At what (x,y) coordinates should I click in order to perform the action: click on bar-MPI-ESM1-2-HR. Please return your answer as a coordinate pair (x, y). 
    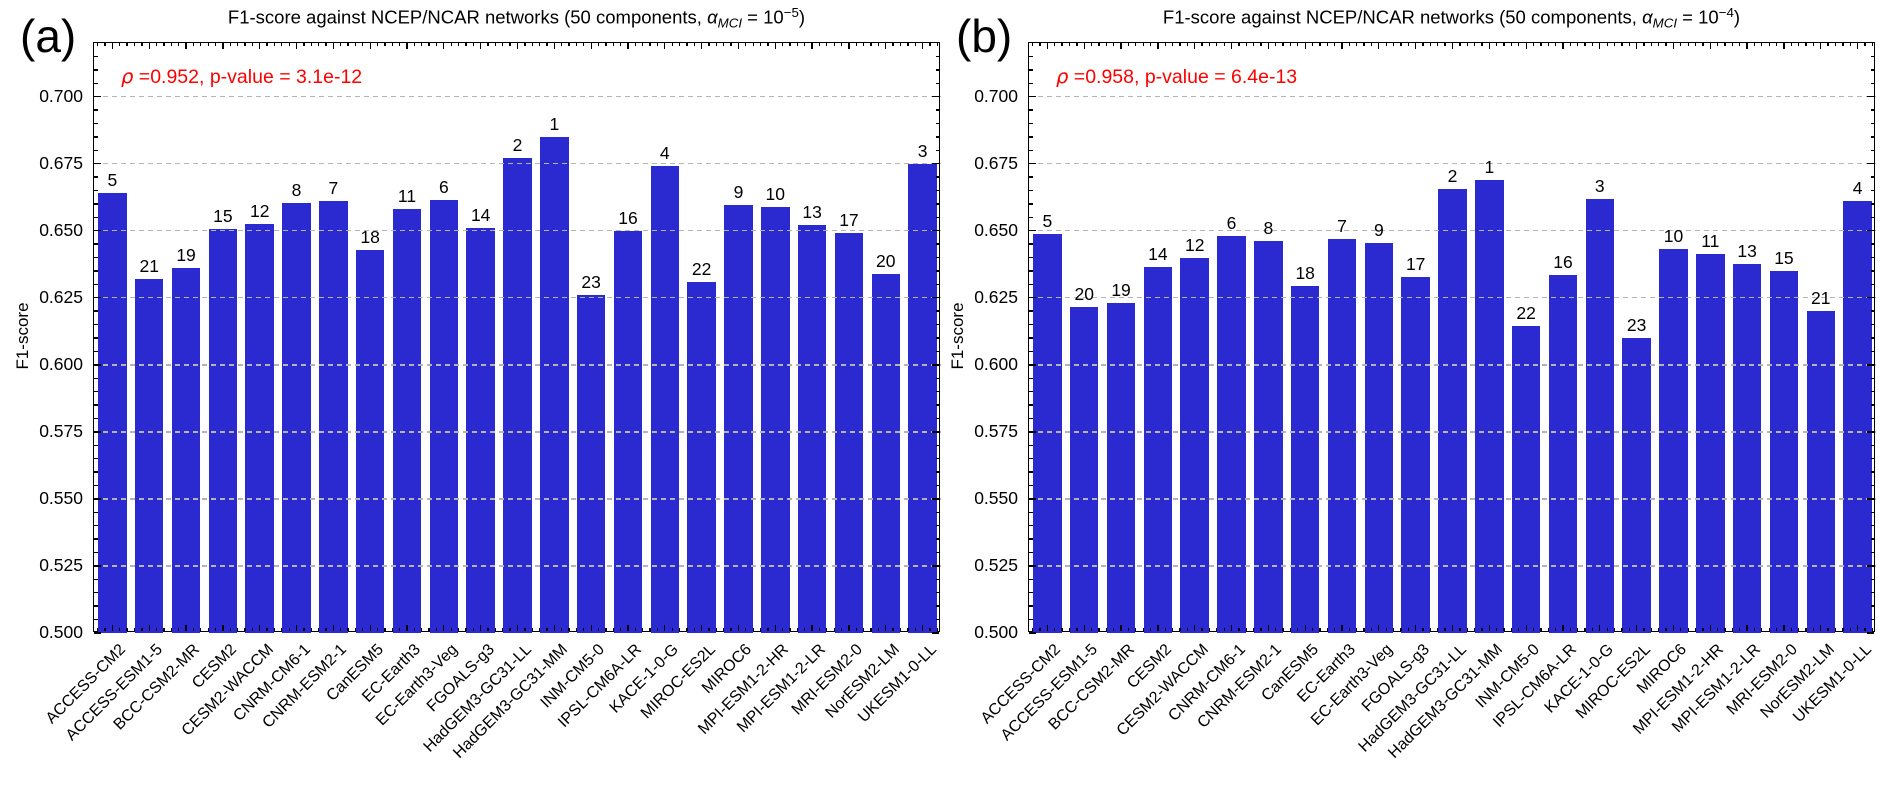
    Looking at the image, I should click on (775, 419).